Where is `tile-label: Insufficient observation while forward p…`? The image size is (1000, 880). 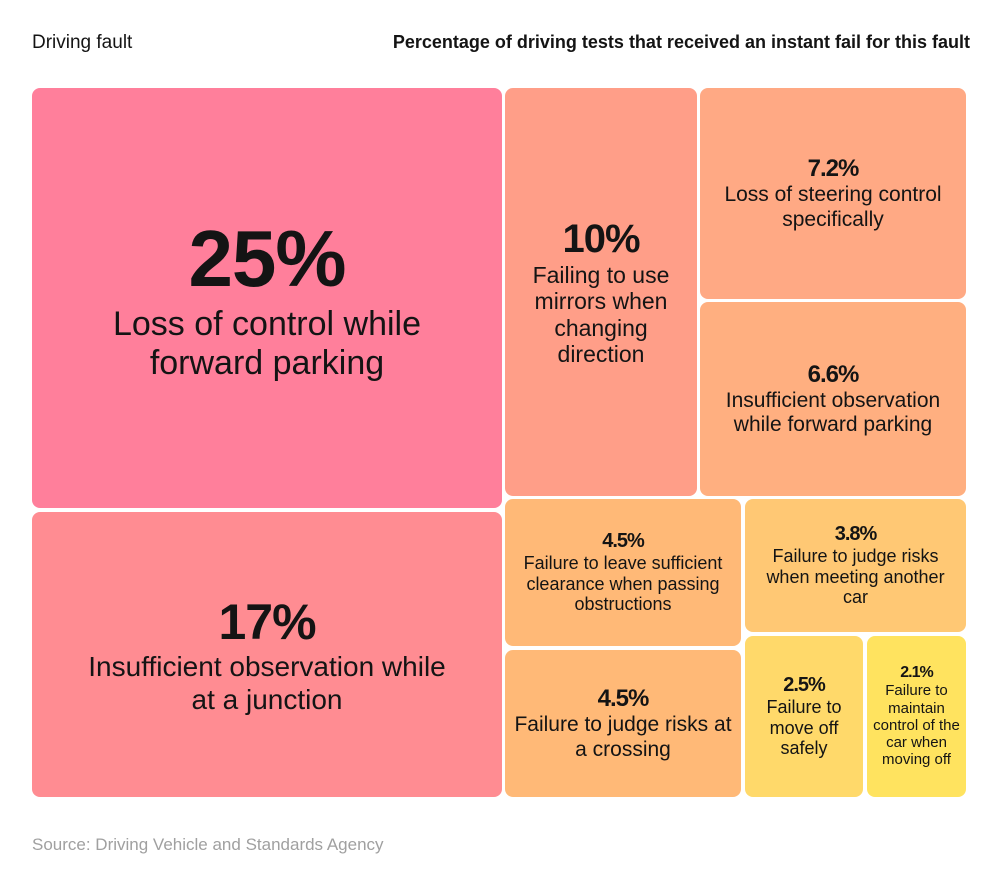 tile-label: Insufficient observation while forward p… is located at coordinates (833, 412).